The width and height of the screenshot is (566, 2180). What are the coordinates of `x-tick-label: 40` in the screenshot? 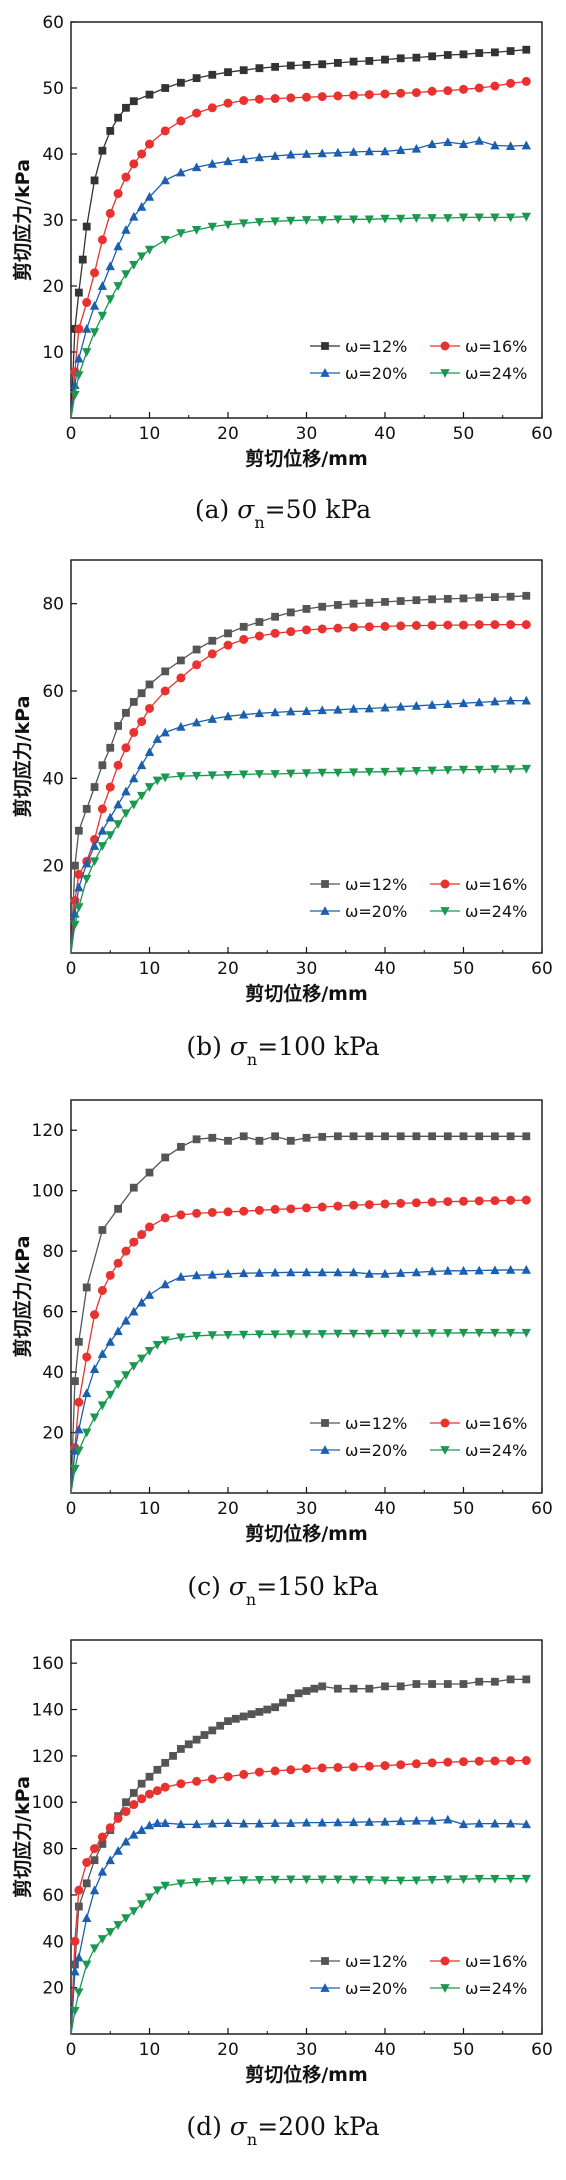 It's located at (385, 1509).